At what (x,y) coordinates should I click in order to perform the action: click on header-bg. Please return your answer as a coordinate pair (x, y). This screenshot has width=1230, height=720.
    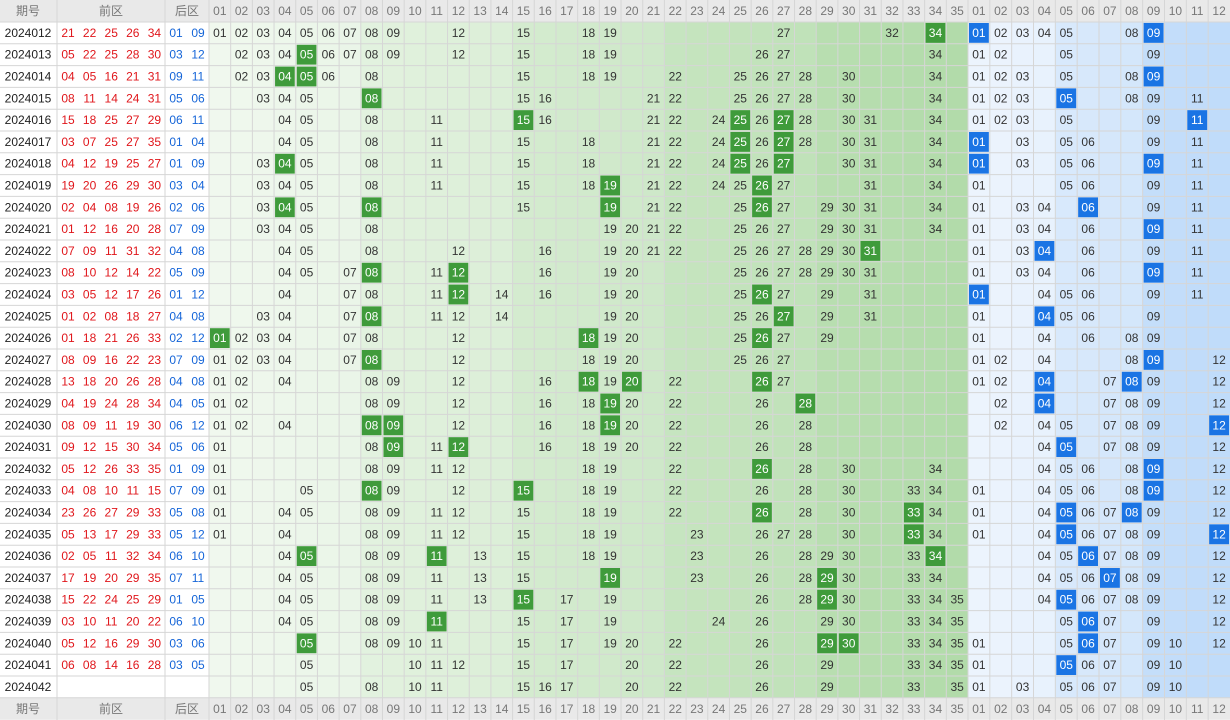
    Looking at the image, I should click on (615, 11).